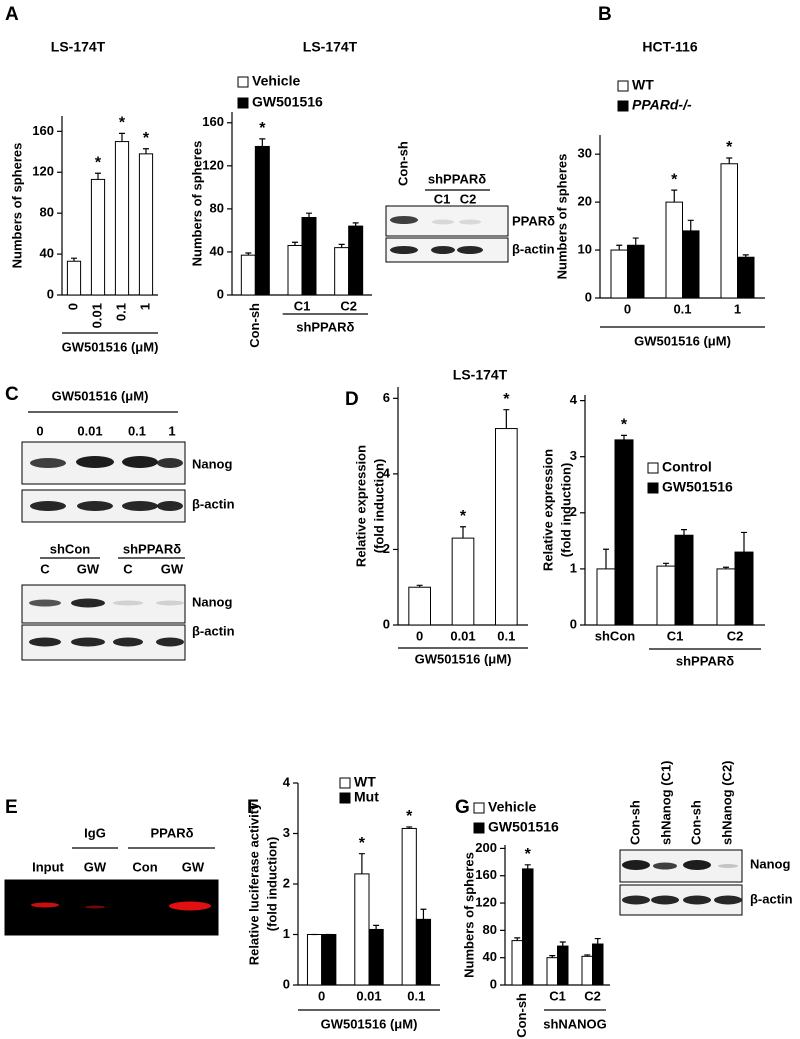  What do you see at coordinates (521, 1015) in the screenshot?
I see `x-tick-label: Con-sh` at bounding box center [521, 1015].